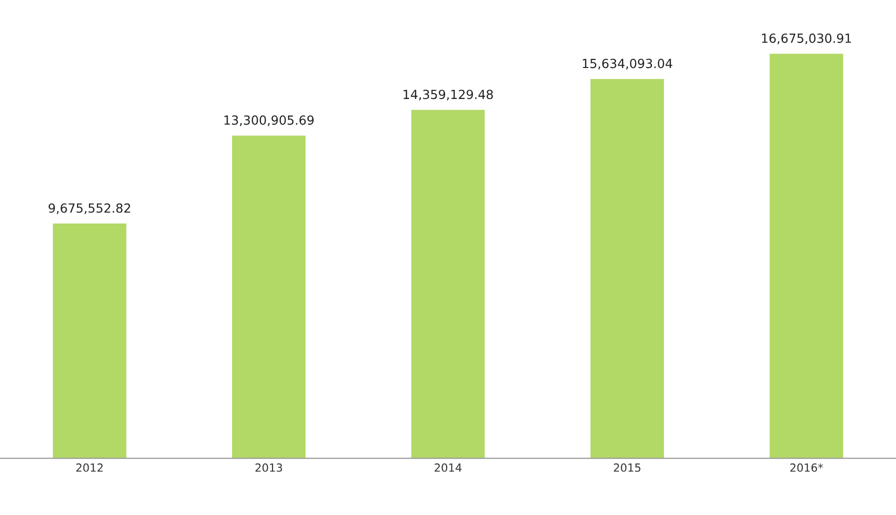 Image resolution: width=896 pixels, height=515 pixels. I want to click on x-tick-label: 2015, so click(627, 467).